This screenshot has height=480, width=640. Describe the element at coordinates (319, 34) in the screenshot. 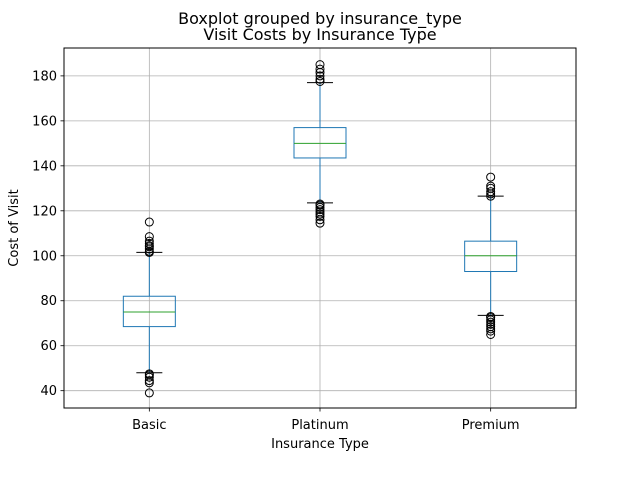

I see `chart-title: Visit Costs by Insurance Type` at that location.